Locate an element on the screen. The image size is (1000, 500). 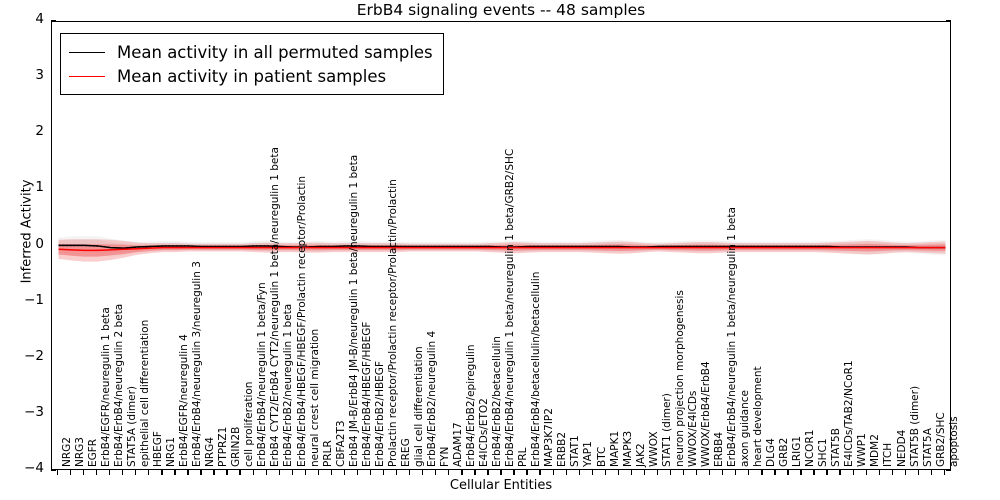
y-tick-label: −3 is located at coordinates (34, 411).